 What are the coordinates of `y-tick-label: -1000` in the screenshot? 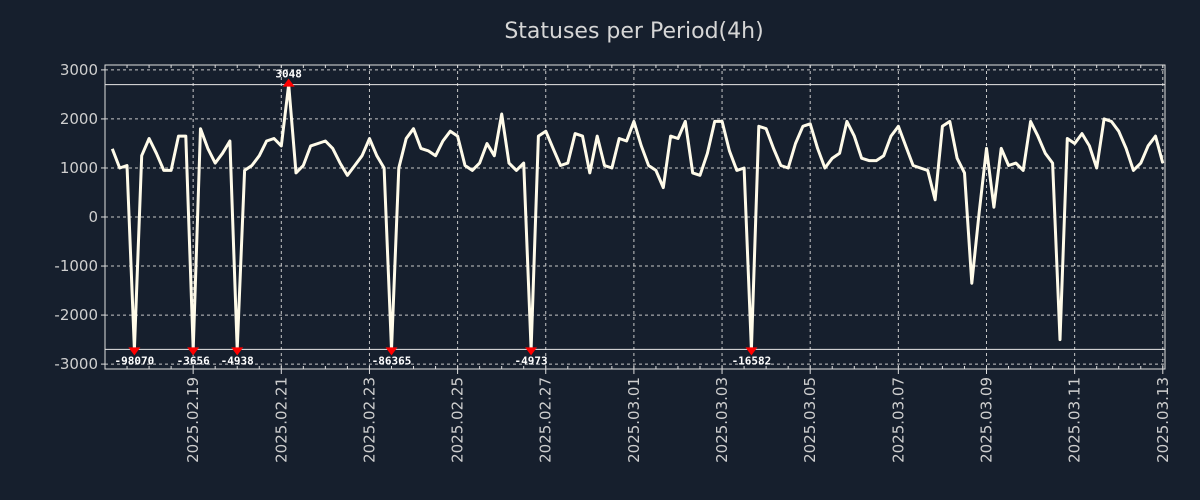 It's located at (76, 266).